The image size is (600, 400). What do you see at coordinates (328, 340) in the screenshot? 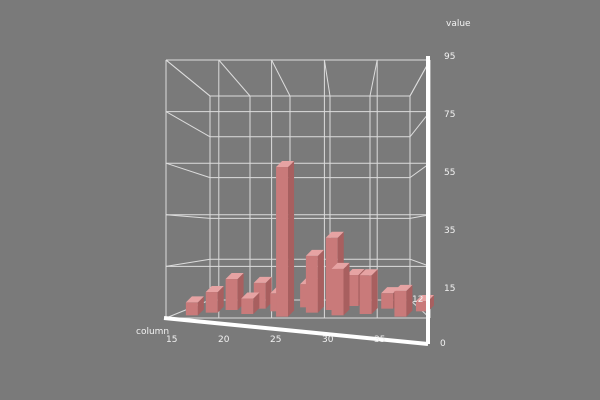
I see `x-tick-label: 30` at bounding box center [328, 340].